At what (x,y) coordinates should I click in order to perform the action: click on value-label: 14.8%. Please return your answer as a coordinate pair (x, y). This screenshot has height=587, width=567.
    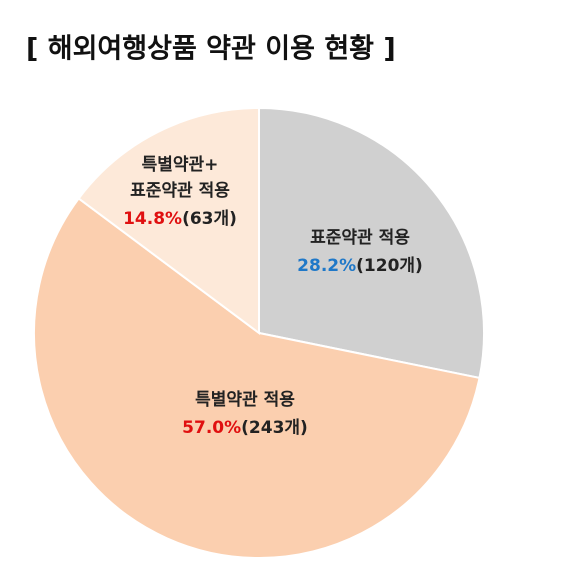
    Looking at the image, I should click on (152, 219).